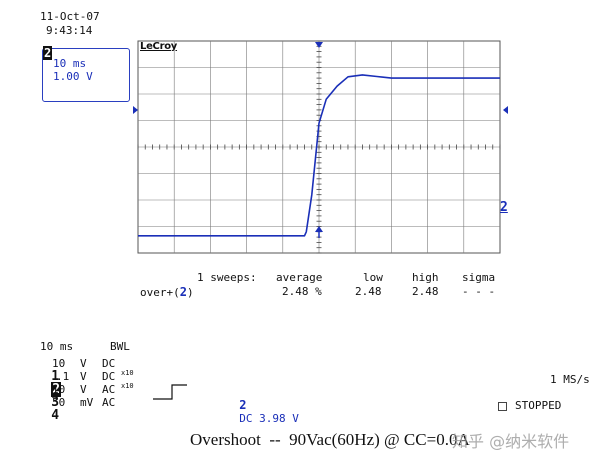 Image resolution: width=600 pixels, height=463 pixels. I want to click on channel-row-1: 1, so click(48, 370).